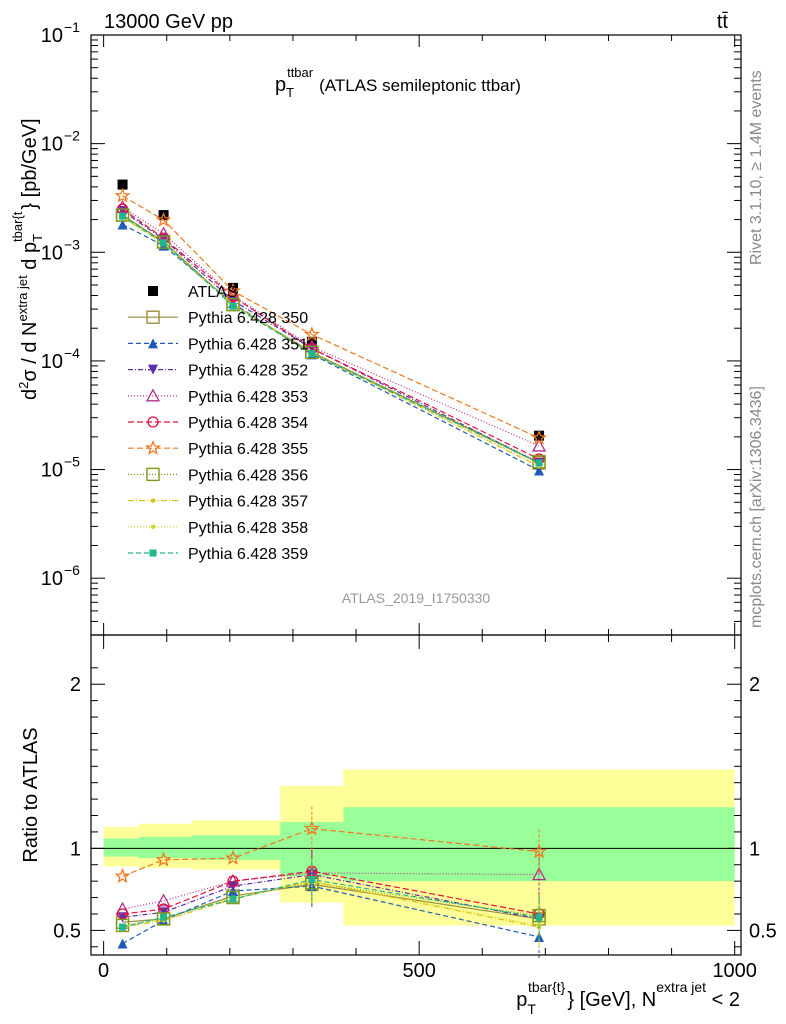 The height and width of the screenshot is (1024, 786). What do you see at coordinates (248, 502) in the screenshot?
I see `legend-label: Pythia 6.428 357` at bounding box center [248, 502].